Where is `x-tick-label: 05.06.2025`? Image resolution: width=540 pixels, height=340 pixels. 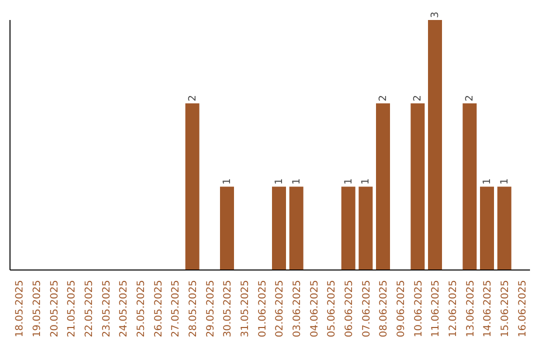
x-tick-label: 05.06.2025 is located at coordinates (332, 309).